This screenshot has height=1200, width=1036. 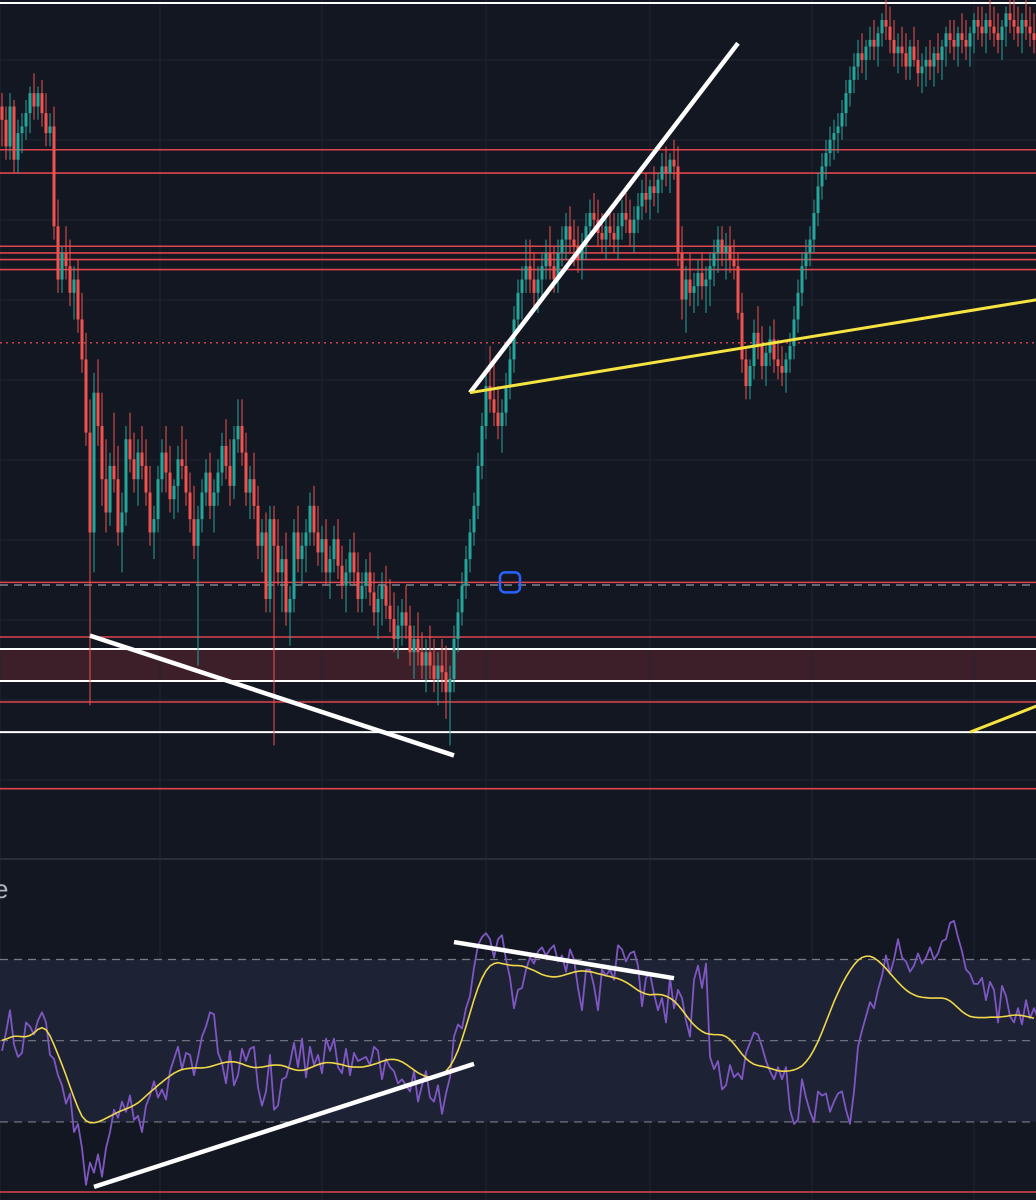 I want to click on rsi-ma-line, so click(x=518, y=1039).